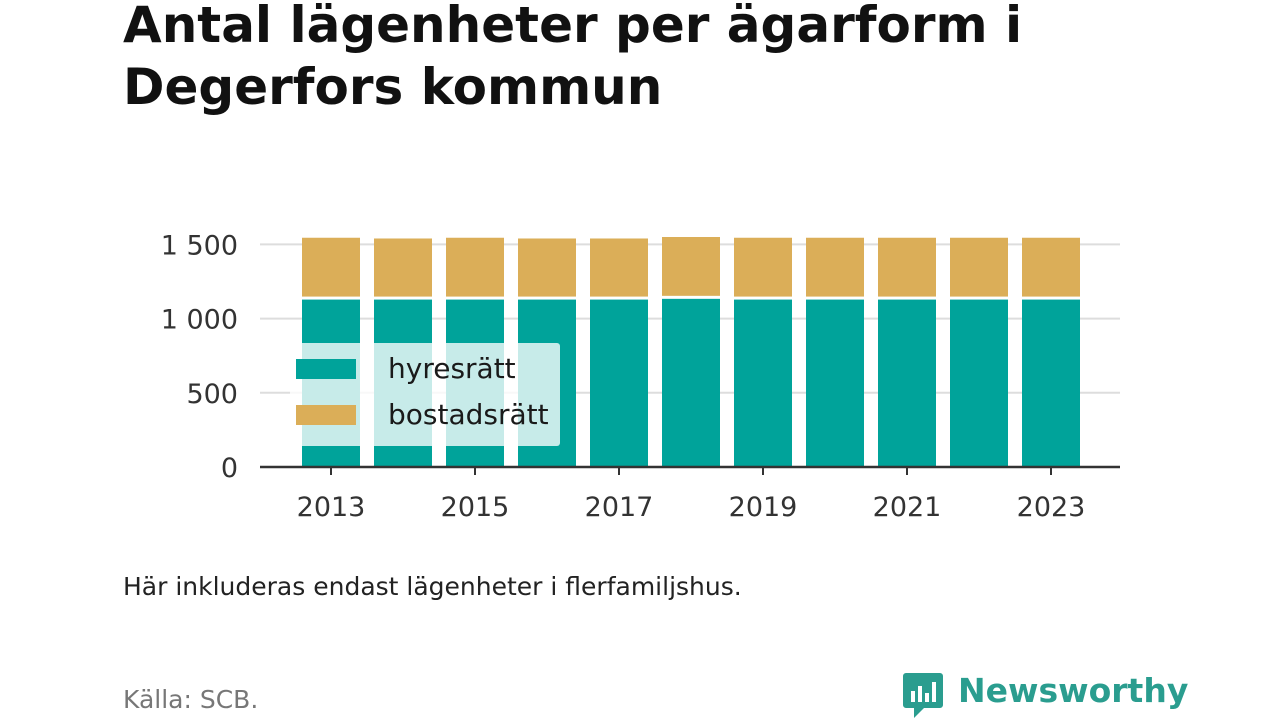 The image size is (1280, 720). What do you see at coordinates (475, 507) in the screenshot?
I see `x-tick-label: 2015` at bounding box center [475, 507].